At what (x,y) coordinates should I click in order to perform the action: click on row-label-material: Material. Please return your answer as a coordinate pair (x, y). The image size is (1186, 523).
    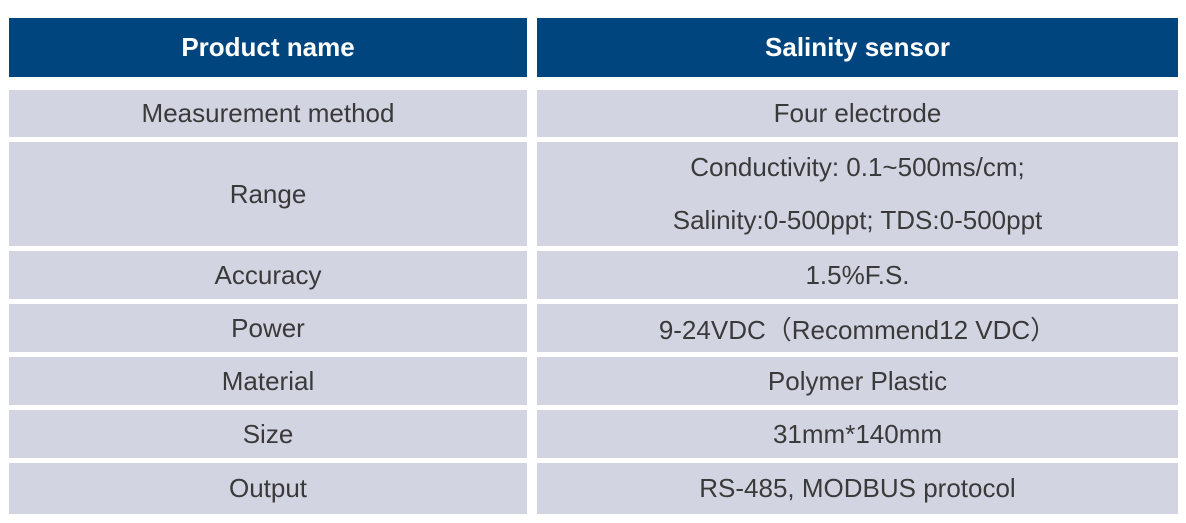
    Looking at the image, I should click on (268, 381).